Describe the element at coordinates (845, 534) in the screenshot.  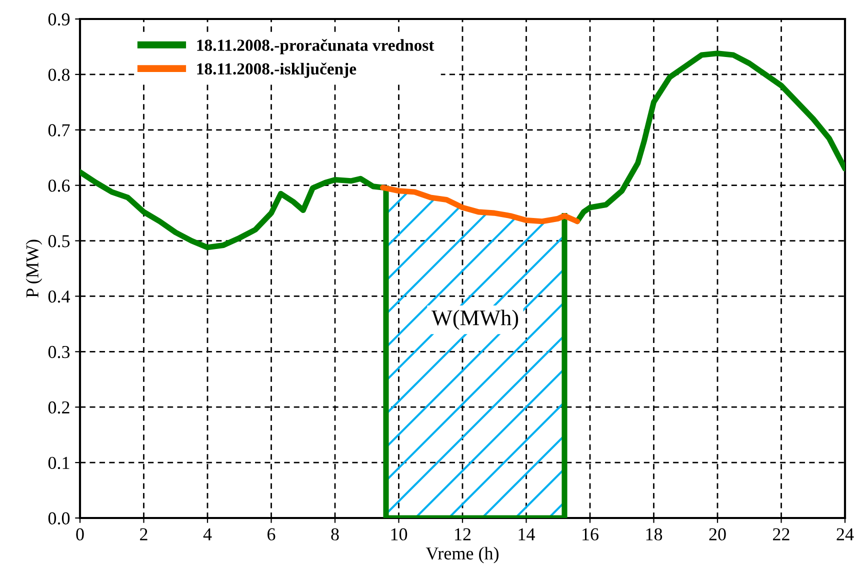
I see `x-tick-label: 24` at that location.